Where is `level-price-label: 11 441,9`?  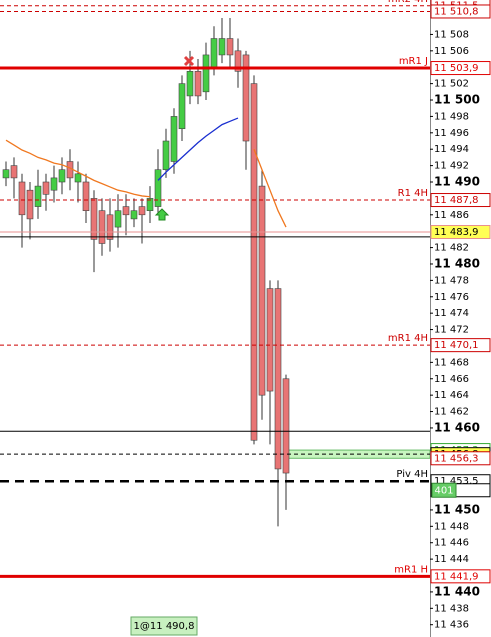 level-price-label: 11 441,9 is located at coordinates (456, 576).